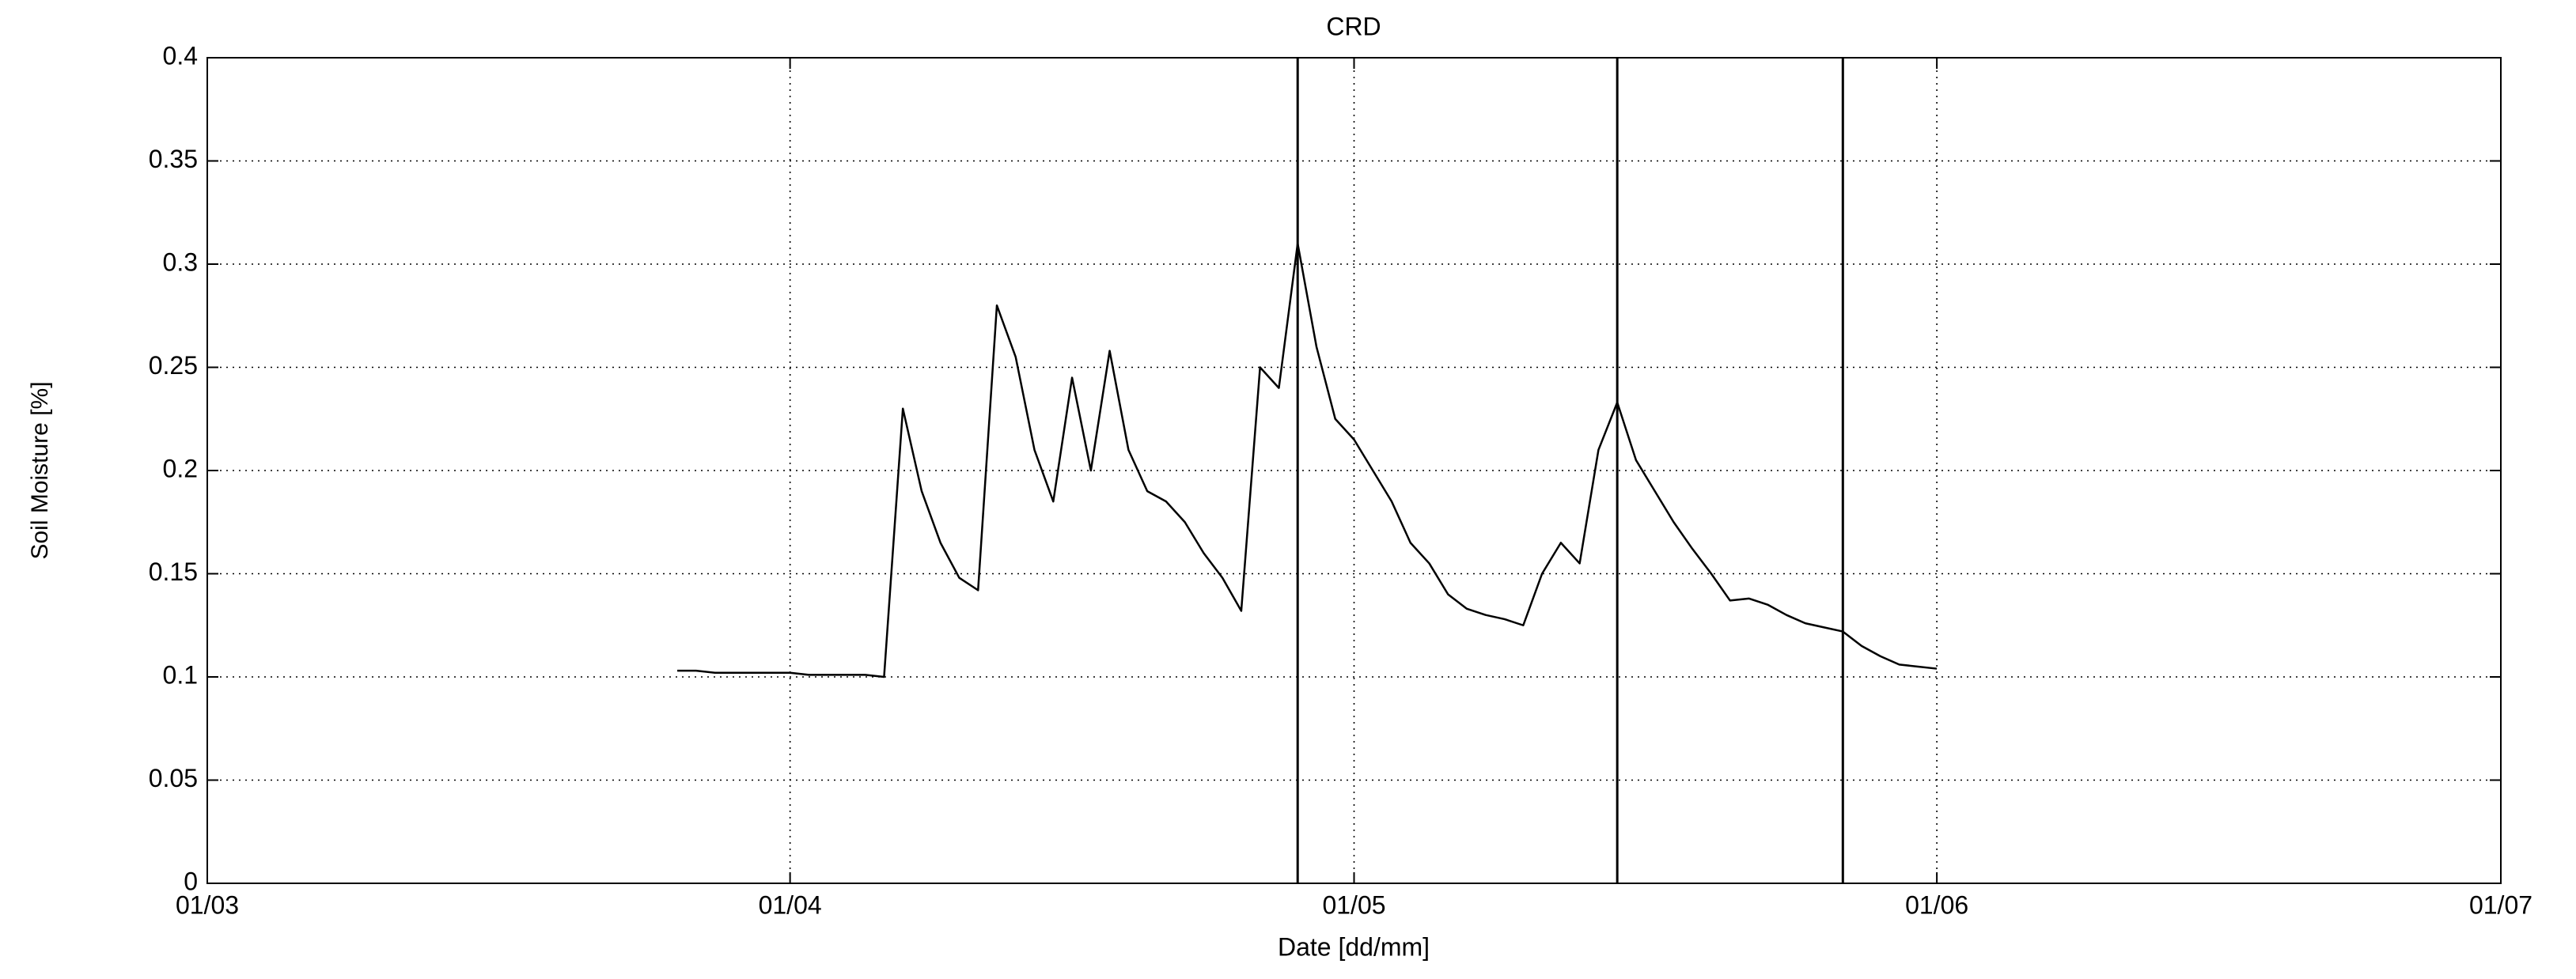 Image resolution: width=2576 pixels, height=979 pixels. Describe the element at coordinates (207, 904) in the screenshot. I see `x-tick-label: 01/03` at that location.